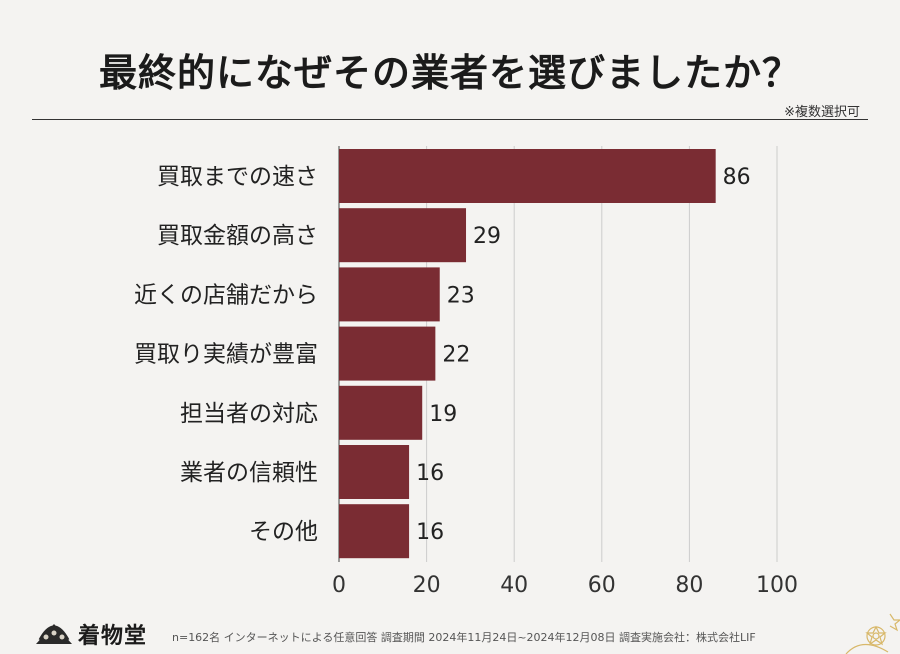 Image resolution: width=900 pixels, height=654 pixels. I want to click on category-label: その他, so click(283, 532).